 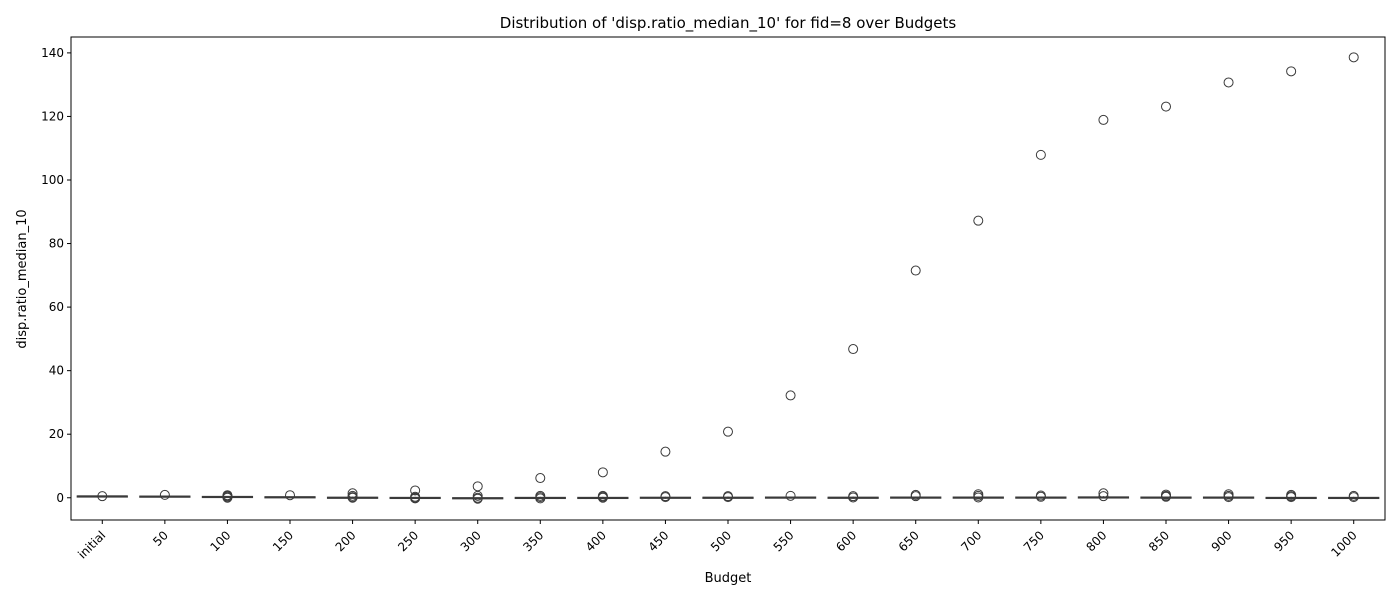 I want to click on box-initial, so click(x=102, y=496).